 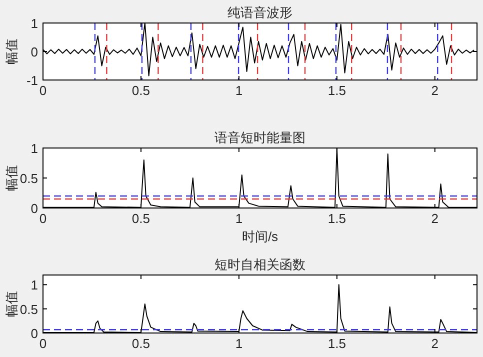 What do you see at coordinates (260, 236) in the screenshot?
I see `x-axis-title: 时间/s` at bounding box center [260, 236].